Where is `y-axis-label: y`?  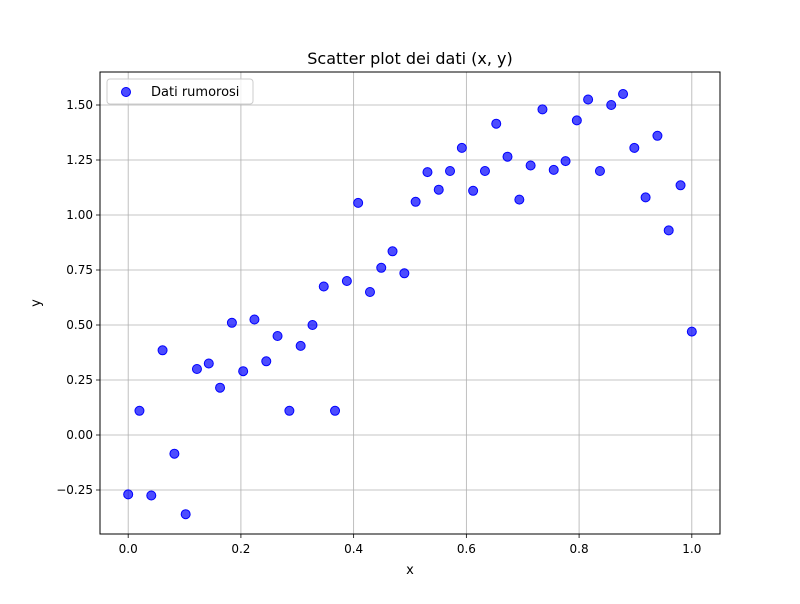 y-axis-label: y is located at coordinates (36, 303).